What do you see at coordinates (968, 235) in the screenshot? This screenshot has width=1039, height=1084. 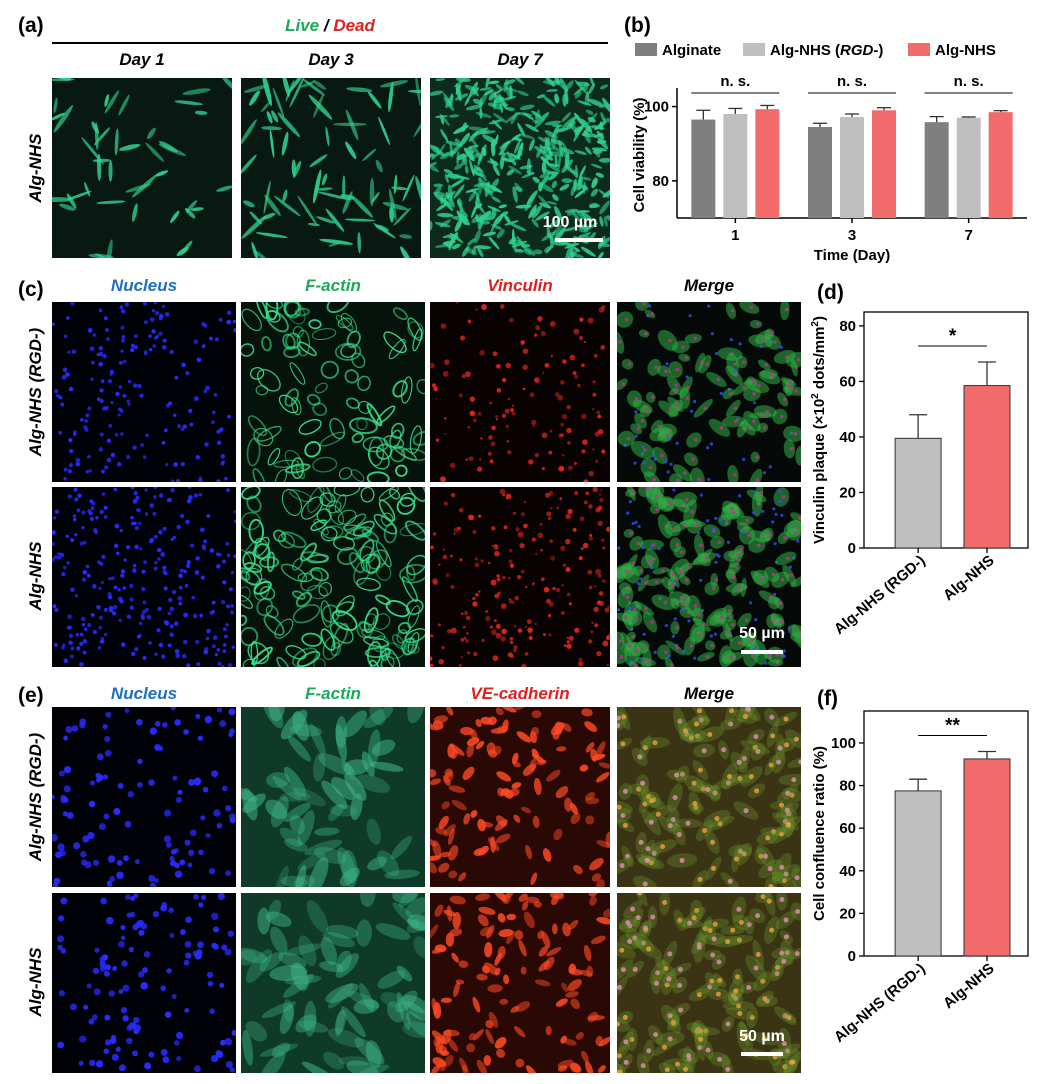 I see `x-tick-label-b: 7` at bounding box center [968, 235].